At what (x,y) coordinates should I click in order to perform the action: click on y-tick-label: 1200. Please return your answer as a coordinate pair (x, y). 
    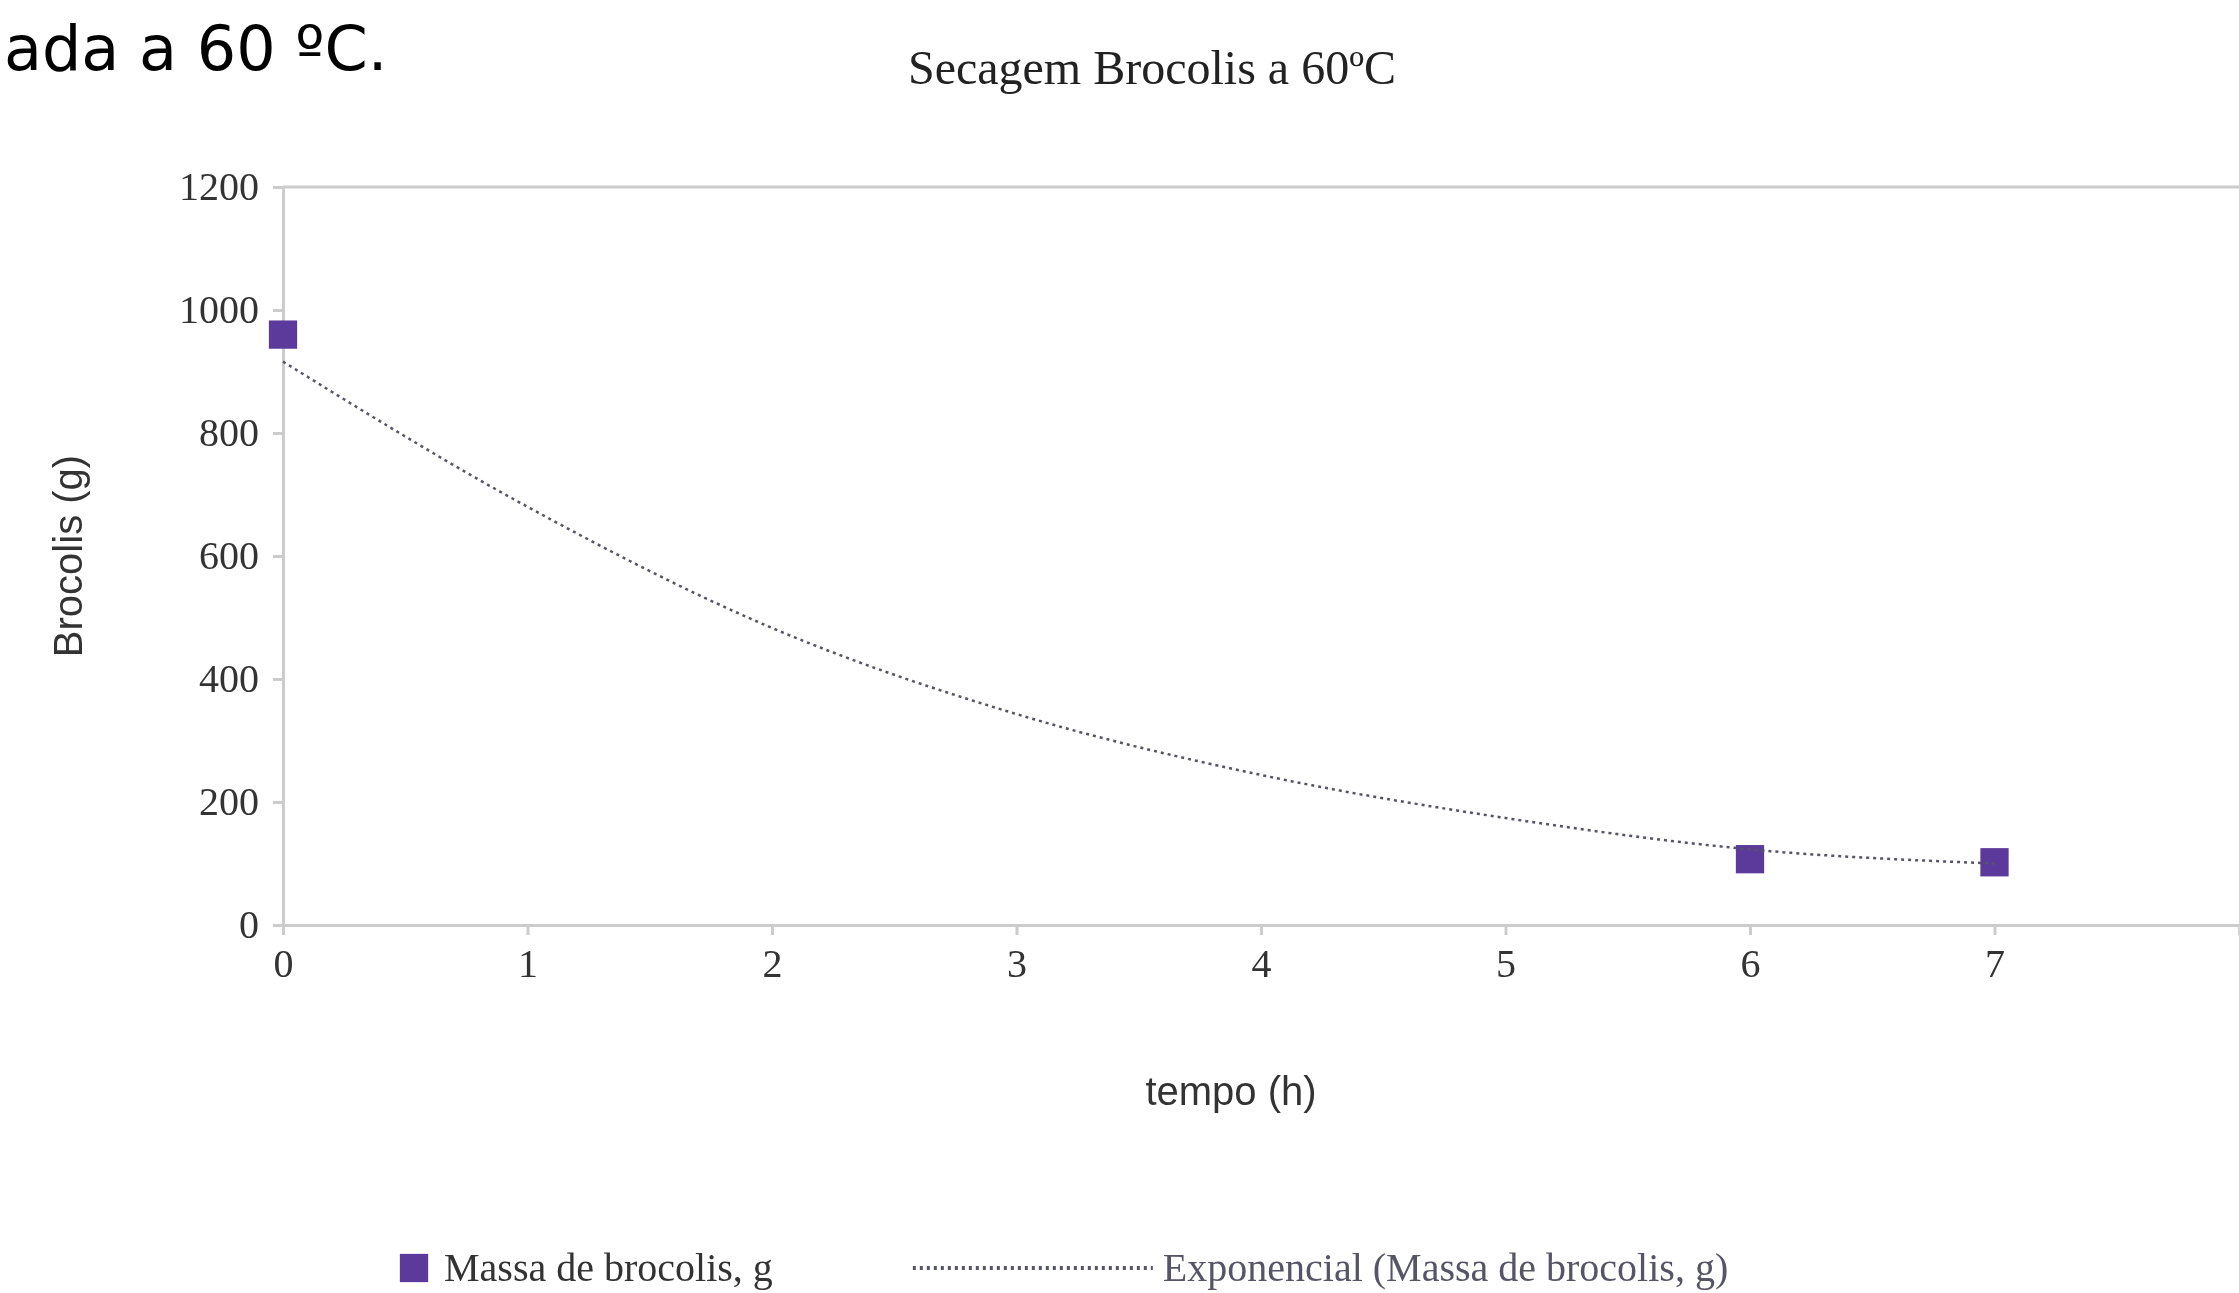
    Looking at the image, I should click on (219, 187).